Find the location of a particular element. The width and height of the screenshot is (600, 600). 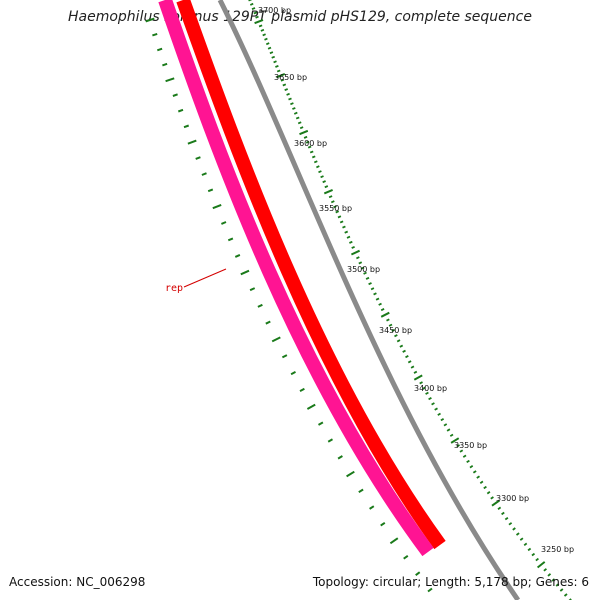

scale-label: 3500 bp is located at coordinates (363, 269).